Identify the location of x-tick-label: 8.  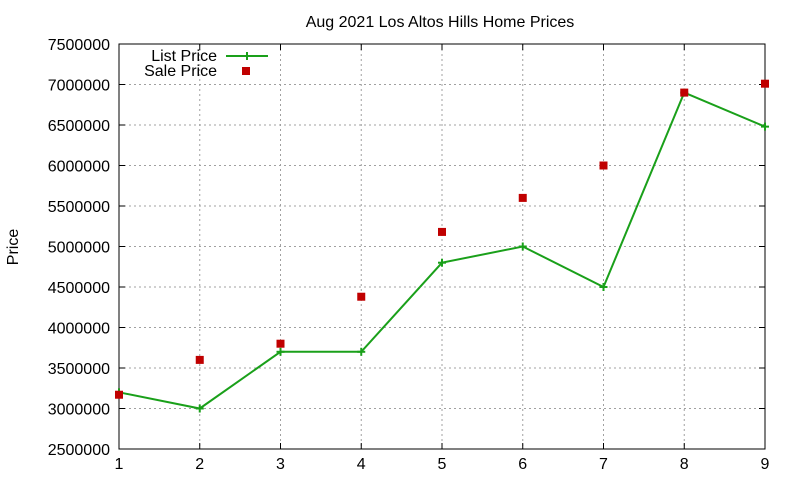
(684, 464).